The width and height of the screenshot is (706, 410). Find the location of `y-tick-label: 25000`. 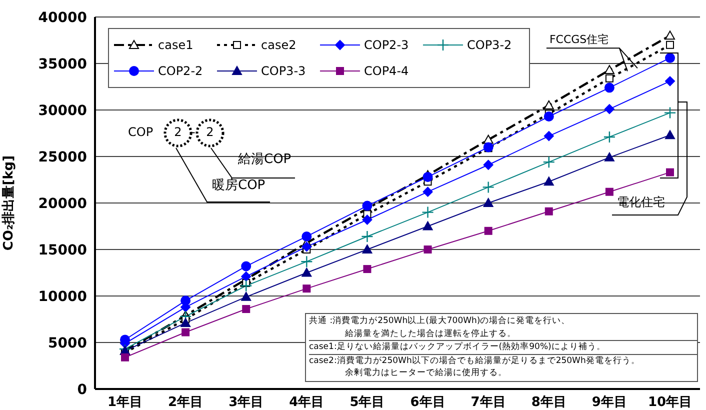

y-tick-label: 25000 is located at coordinates (63, 157).